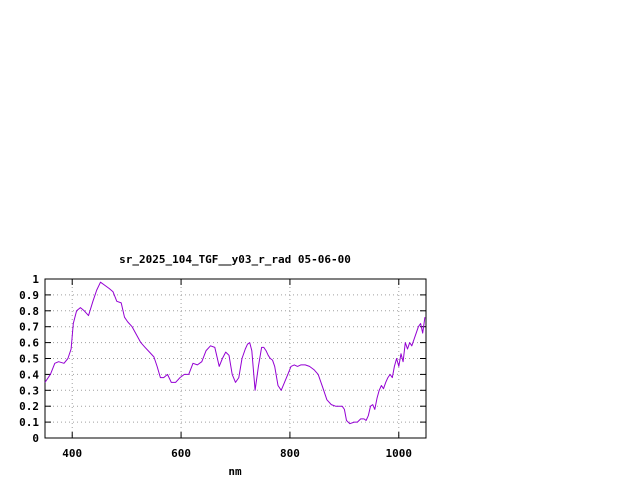 This screenshot has width=640, height=480. Describe the element at coordinates (29, 311) in the screenshot. I see `y-tick-label: 0.8` at that location.